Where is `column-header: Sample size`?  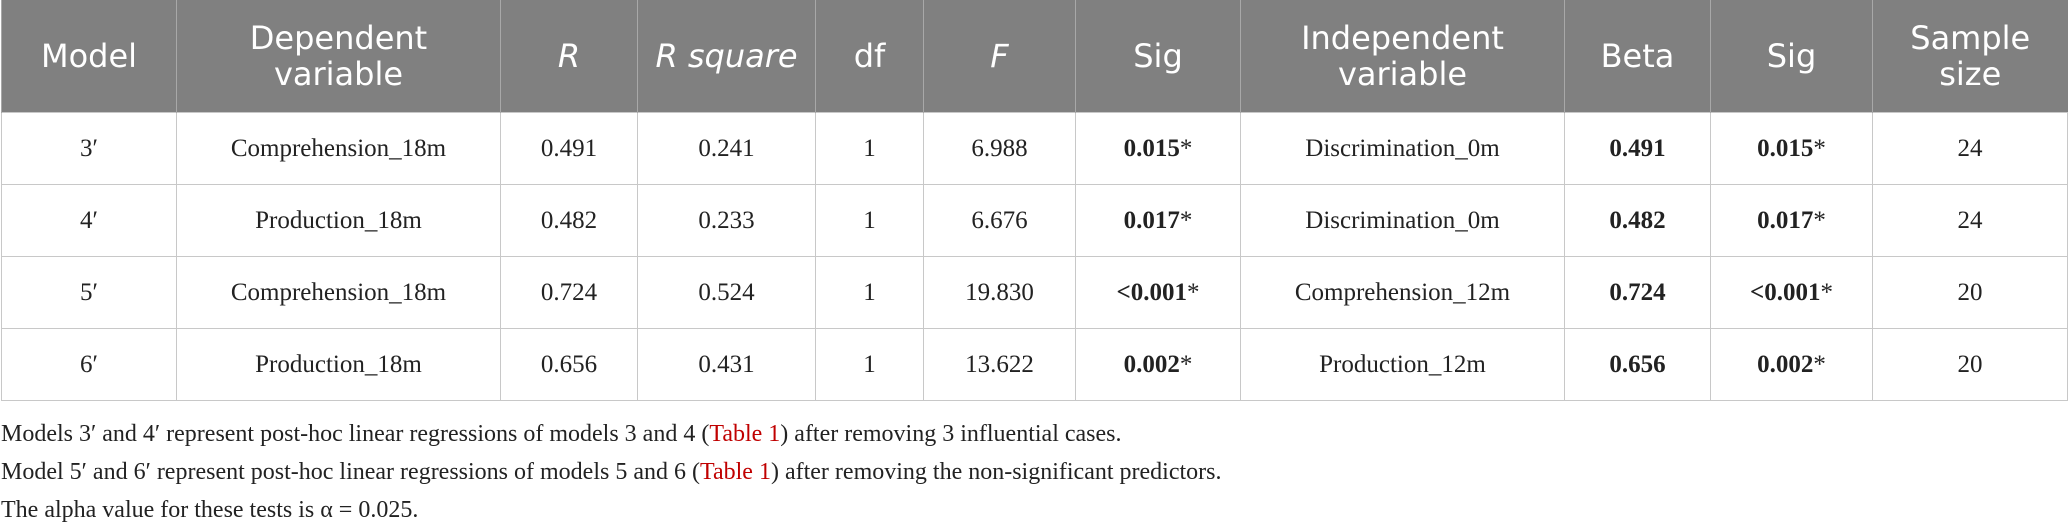
column-header: Sample size is located at coordinates (1970, 56).